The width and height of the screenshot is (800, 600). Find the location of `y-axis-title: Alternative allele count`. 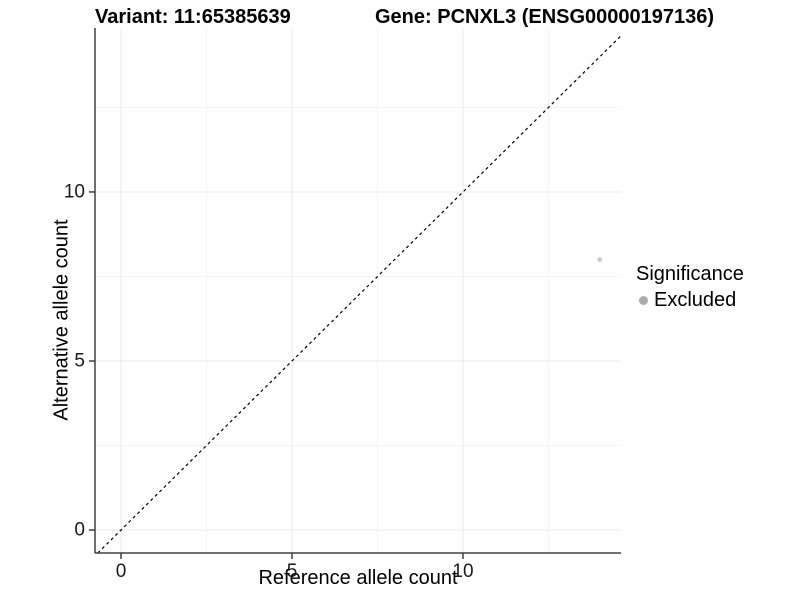

y-axis-title: Alternative allele count is located at coordinates (61, 320).